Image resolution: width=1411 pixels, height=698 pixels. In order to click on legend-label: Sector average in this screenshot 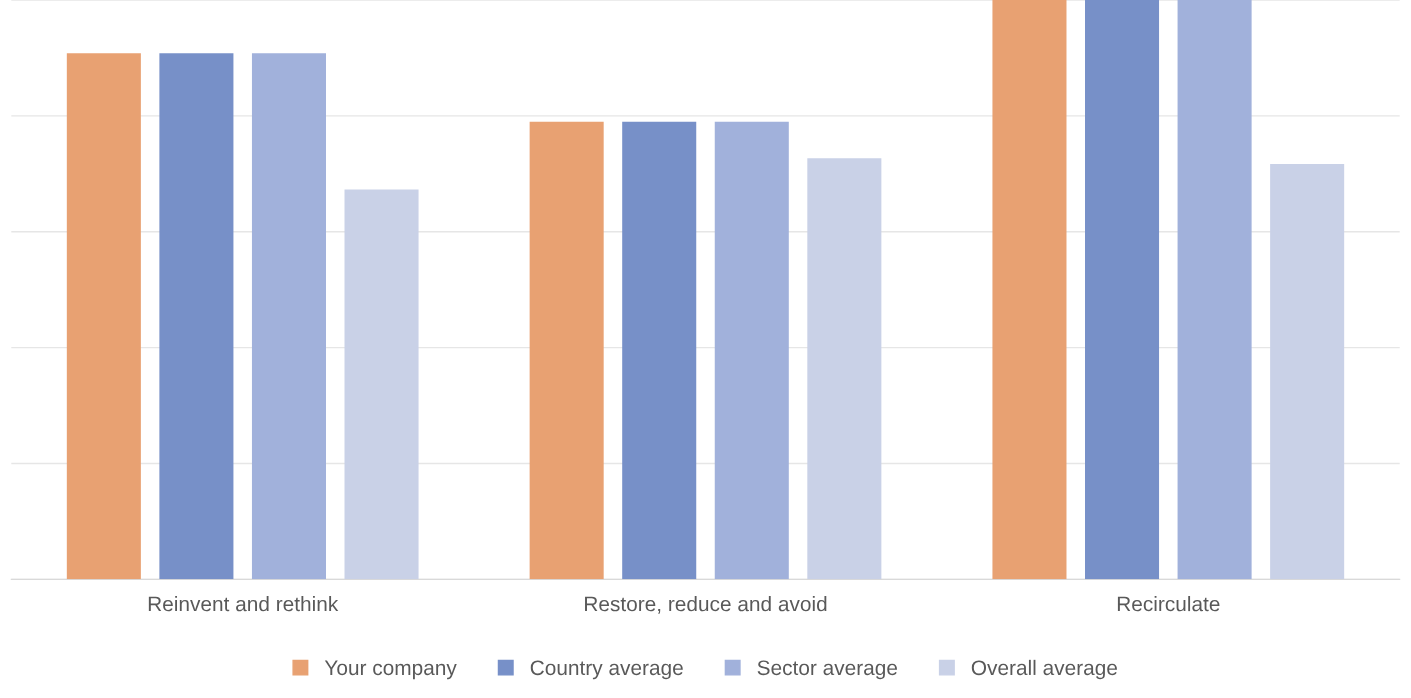, I will do `click(827, 670)`.